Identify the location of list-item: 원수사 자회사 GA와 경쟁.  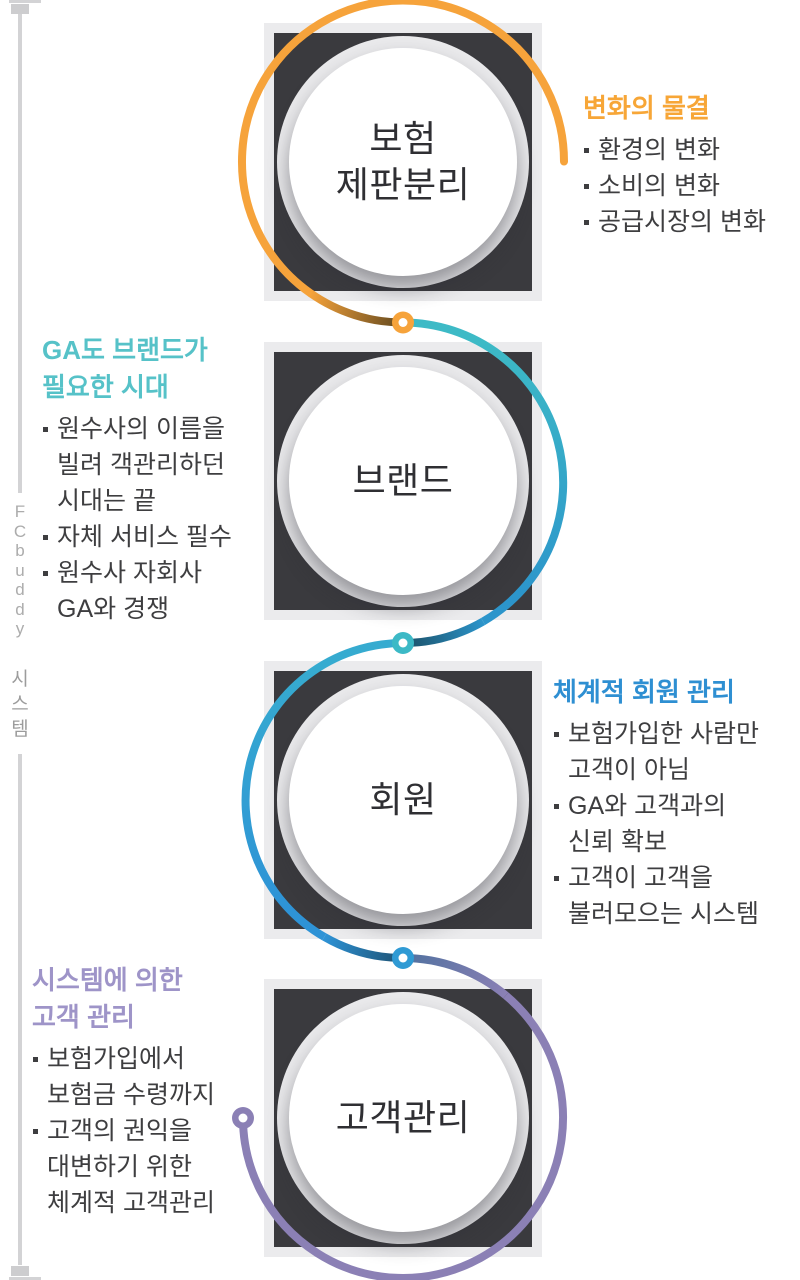
(137, 591).